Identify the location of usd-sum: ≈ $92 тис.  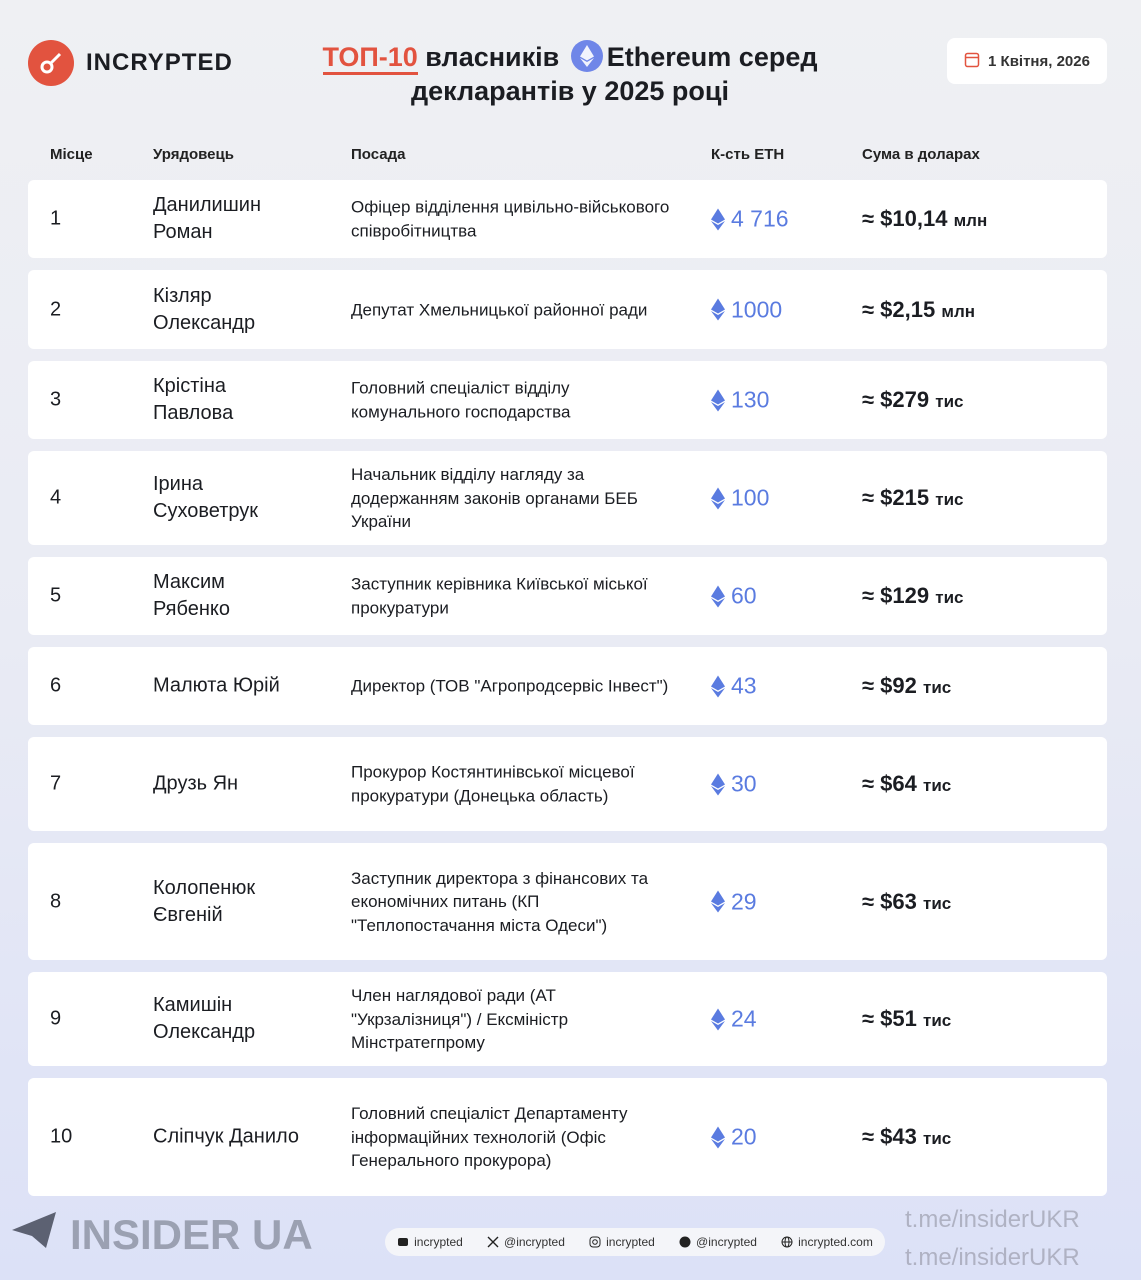
(906, 686).